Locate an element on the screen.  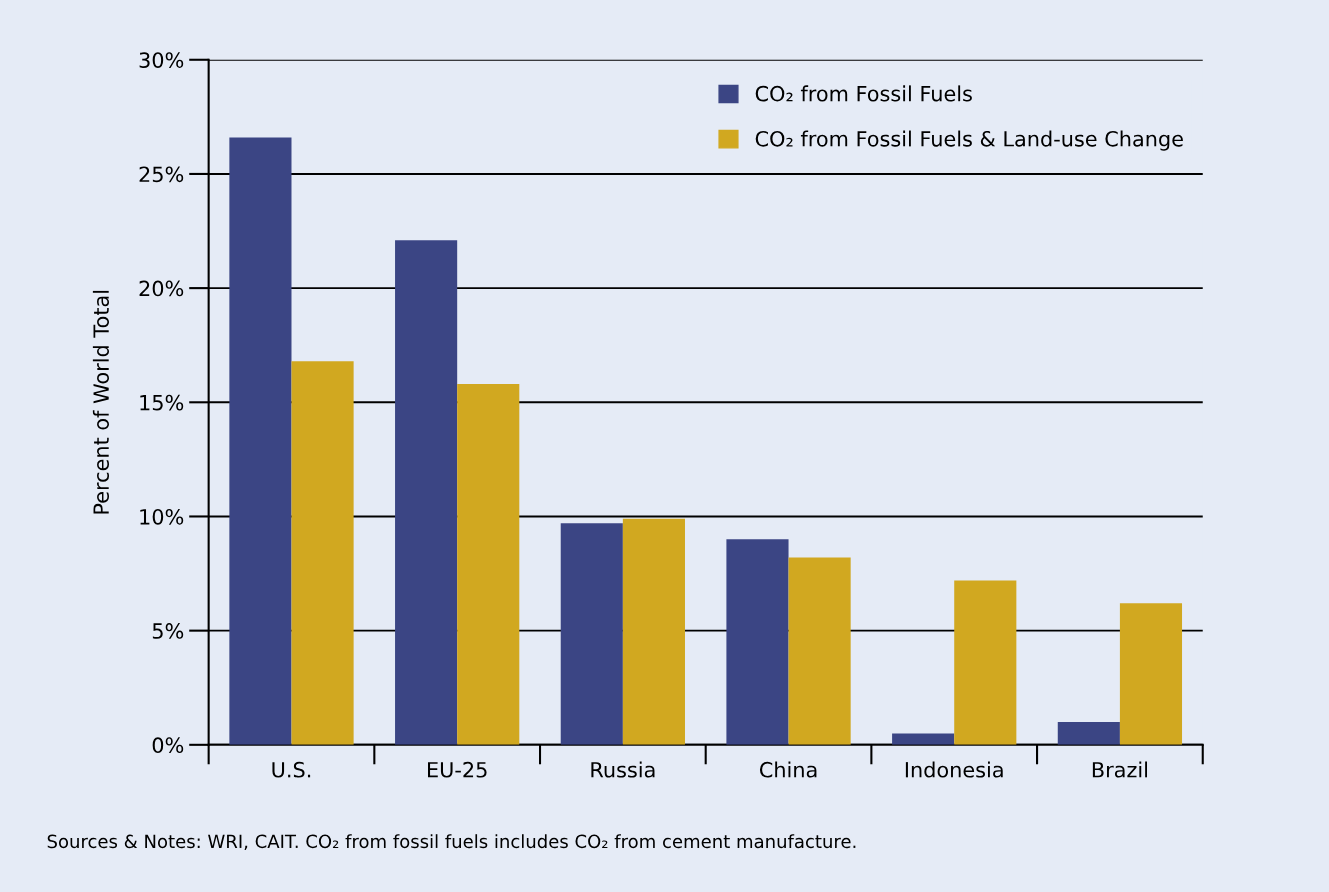
y-tick-label: 20% is located at coordinates (161, 288).